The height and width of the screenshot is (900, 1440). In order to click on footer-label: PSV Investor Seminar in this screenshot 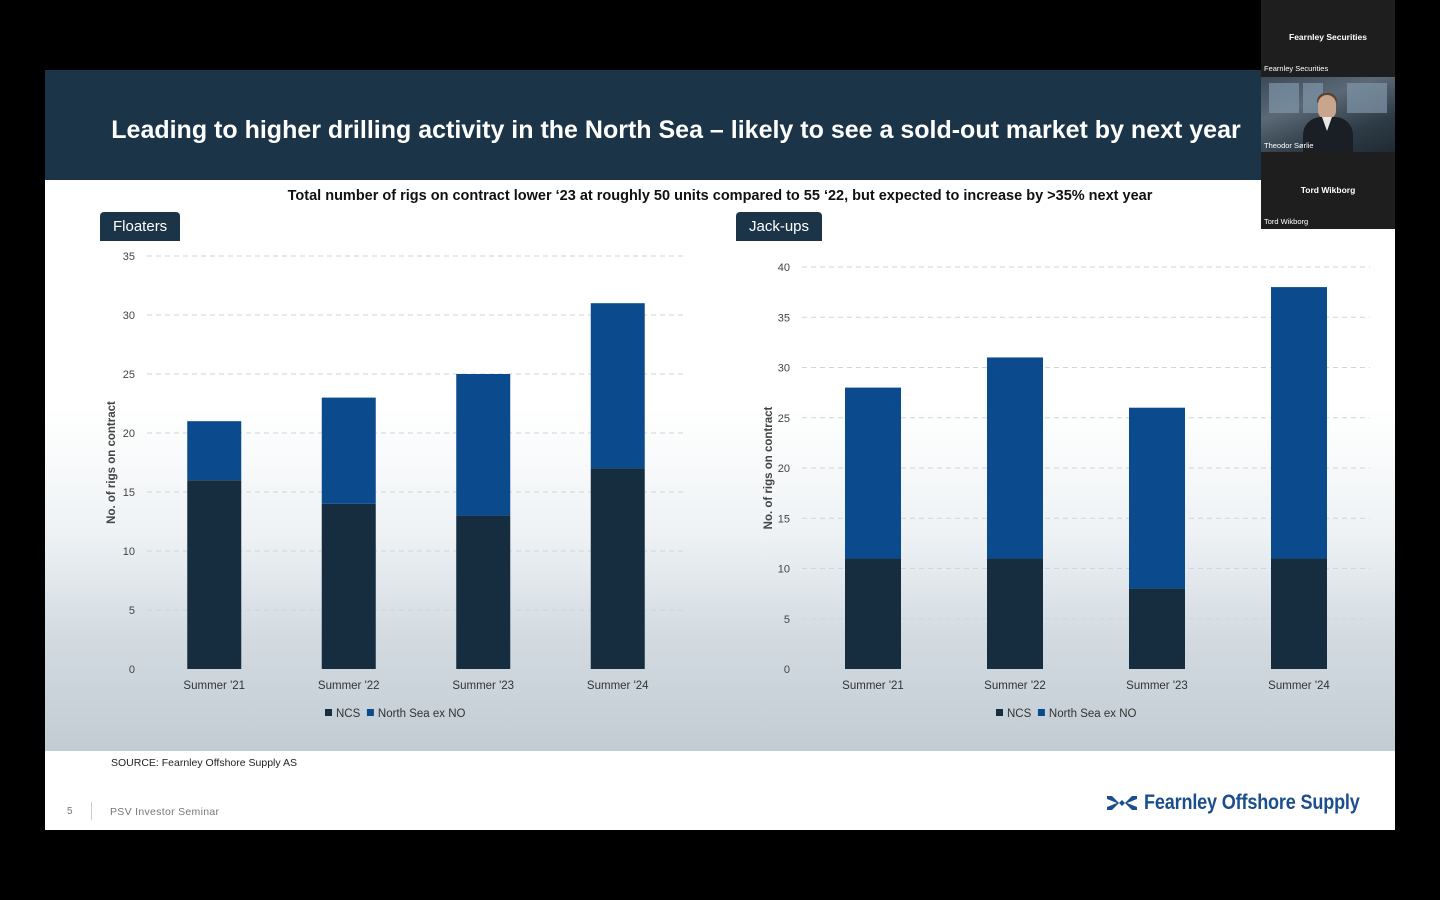, I will do `click(165, 812)`.